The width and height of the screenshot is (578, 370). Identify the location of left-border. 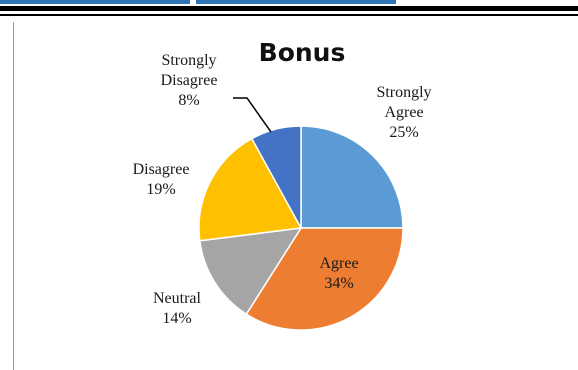
(13, 196).